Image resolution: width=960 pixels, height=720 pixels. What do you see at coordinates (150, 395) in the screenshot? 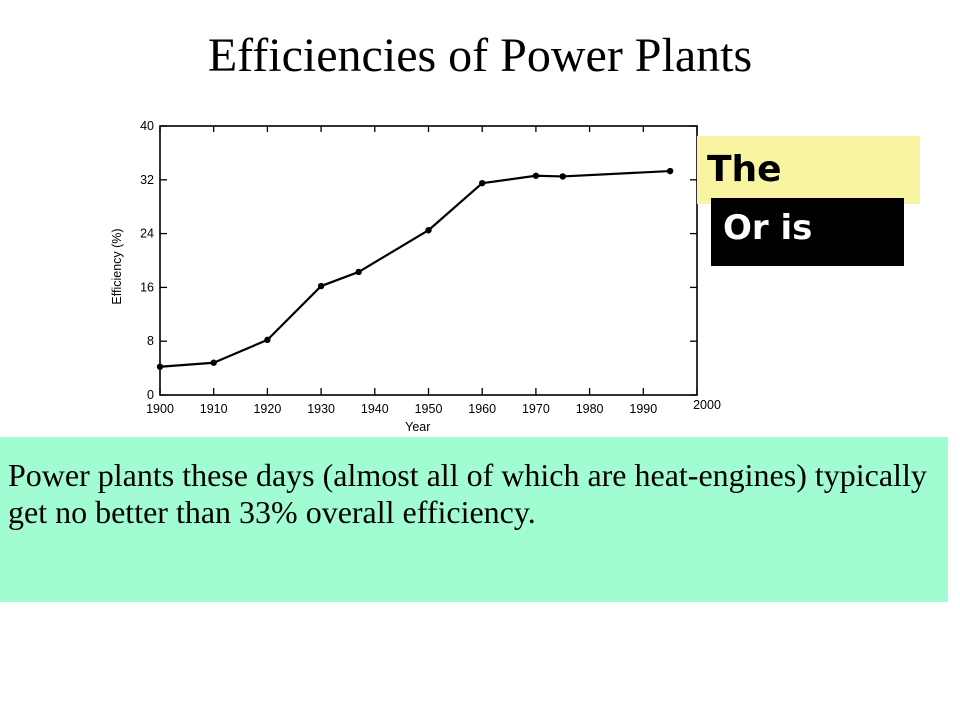
I see `y-tick-label-0: 0` at bounding box center [150, 395].